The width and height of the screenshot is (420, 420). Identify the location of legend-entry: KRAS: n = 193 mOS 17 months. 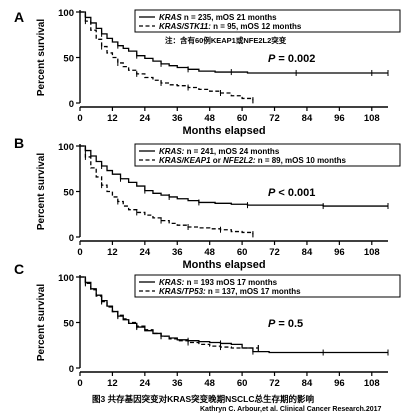
(218, 282).